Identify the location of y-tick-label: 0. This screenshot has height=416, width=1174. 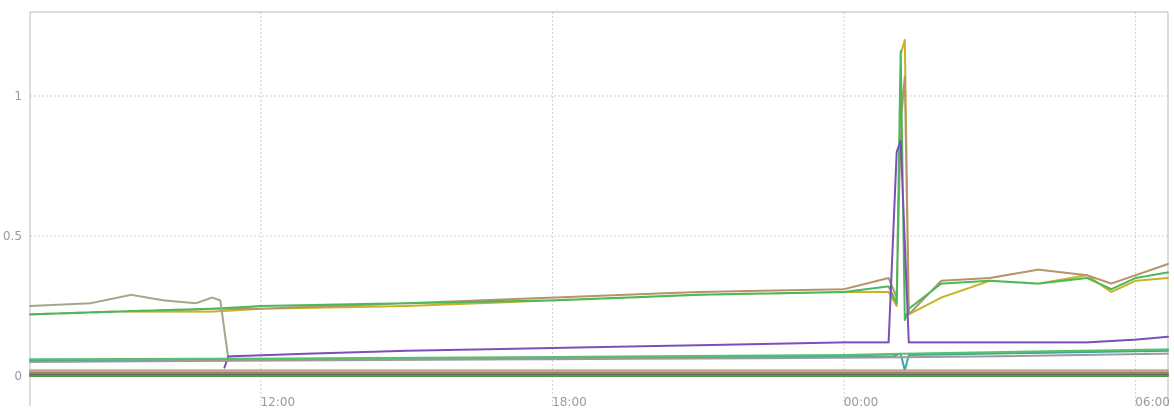
(18, 376).